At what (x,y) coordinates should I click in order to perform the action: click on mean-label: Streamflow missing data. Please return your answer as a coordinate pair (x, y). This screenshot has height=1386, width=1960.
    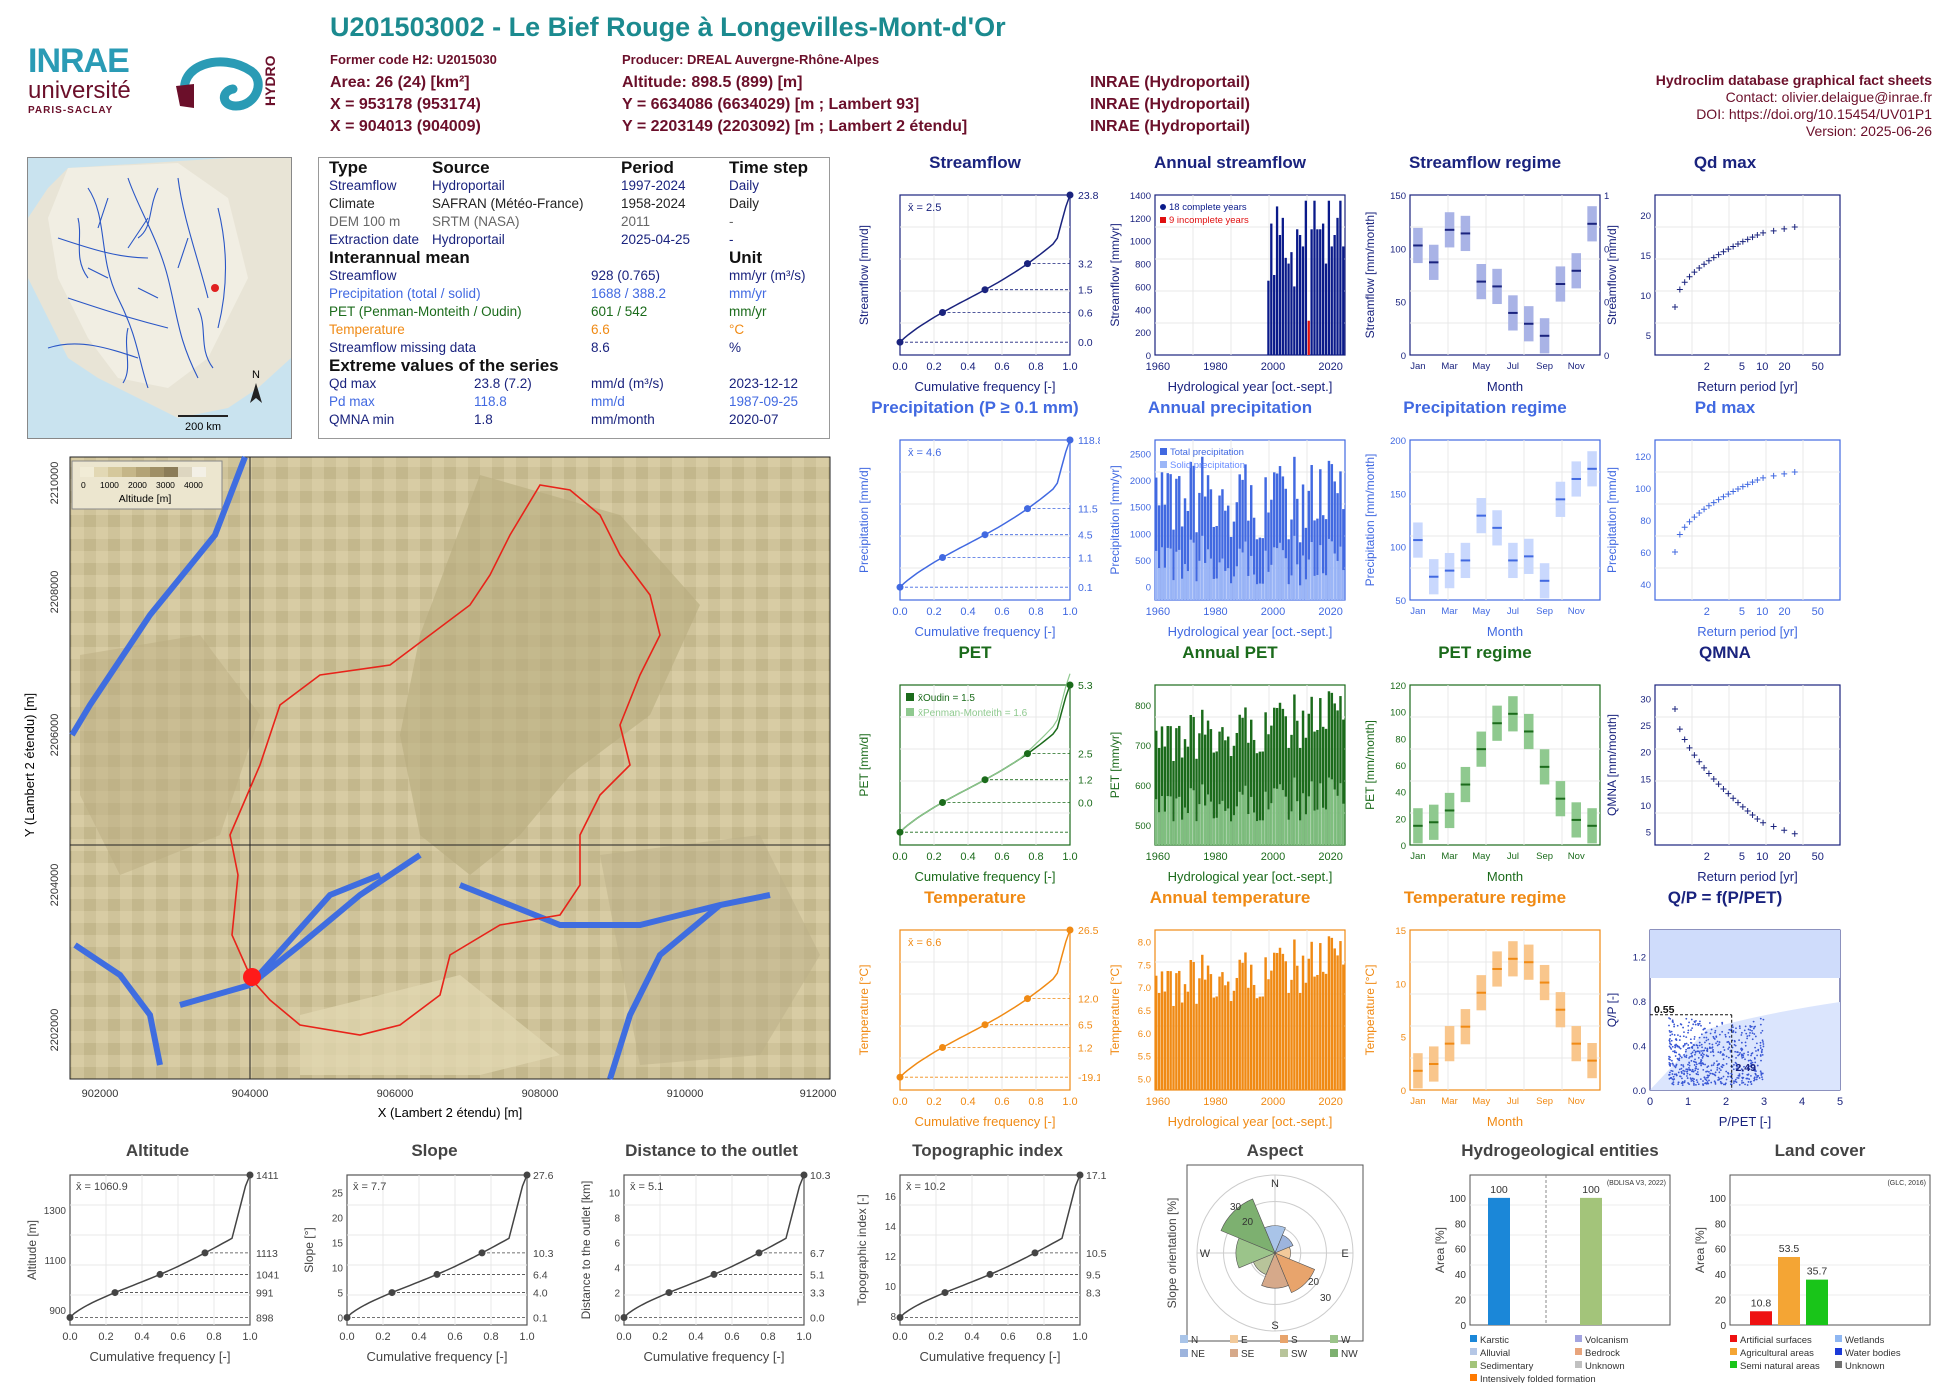
    Looking at the image, I should click on (403, 347).